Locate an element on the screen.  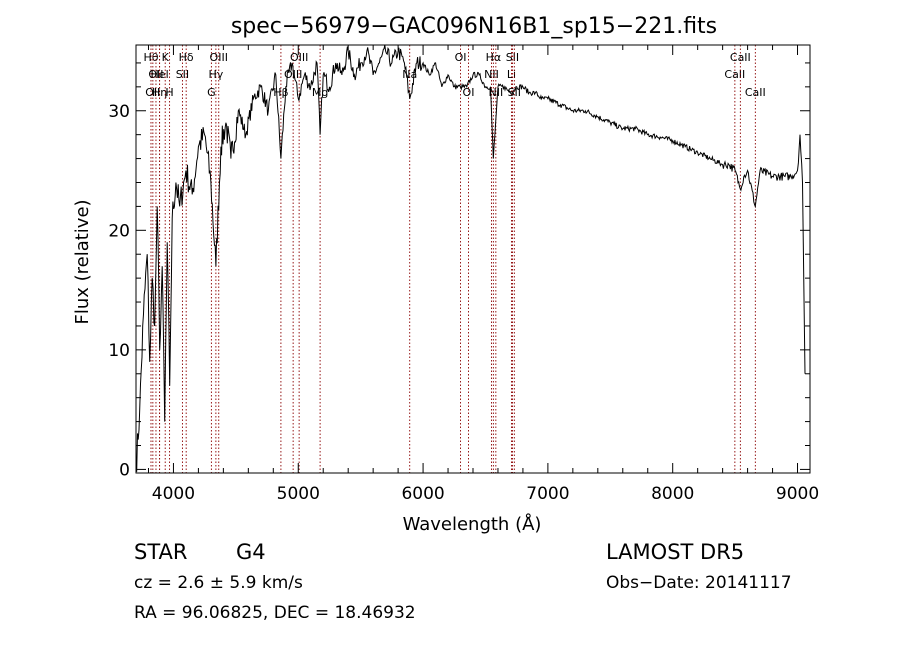
coordinates-readout: RA = 96.06825, DEC = 18.46932 is located at coordinates (275, 613).